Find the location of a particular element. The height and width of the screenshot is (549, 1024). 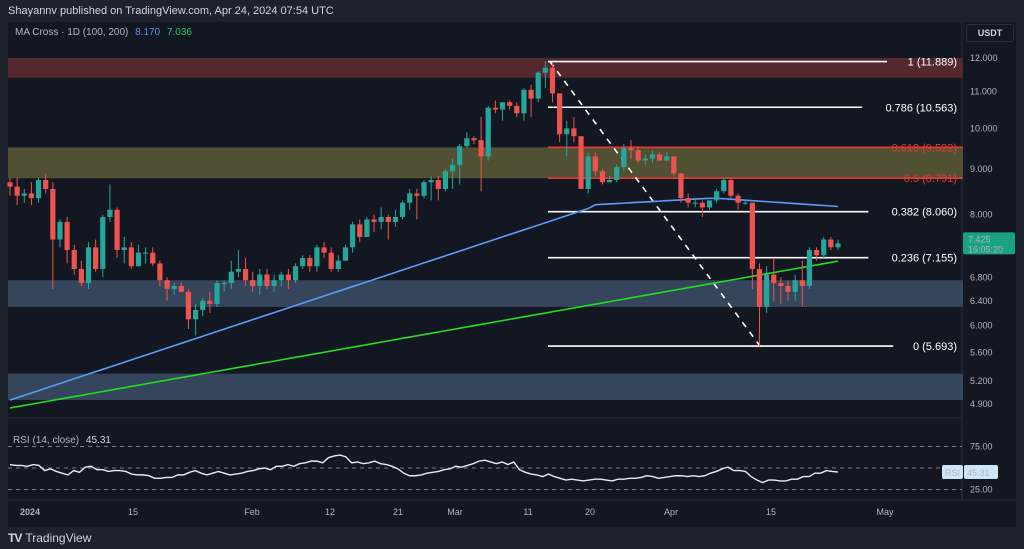

tradingview-logo: TV TradingView is located at coordinates (49, 538).